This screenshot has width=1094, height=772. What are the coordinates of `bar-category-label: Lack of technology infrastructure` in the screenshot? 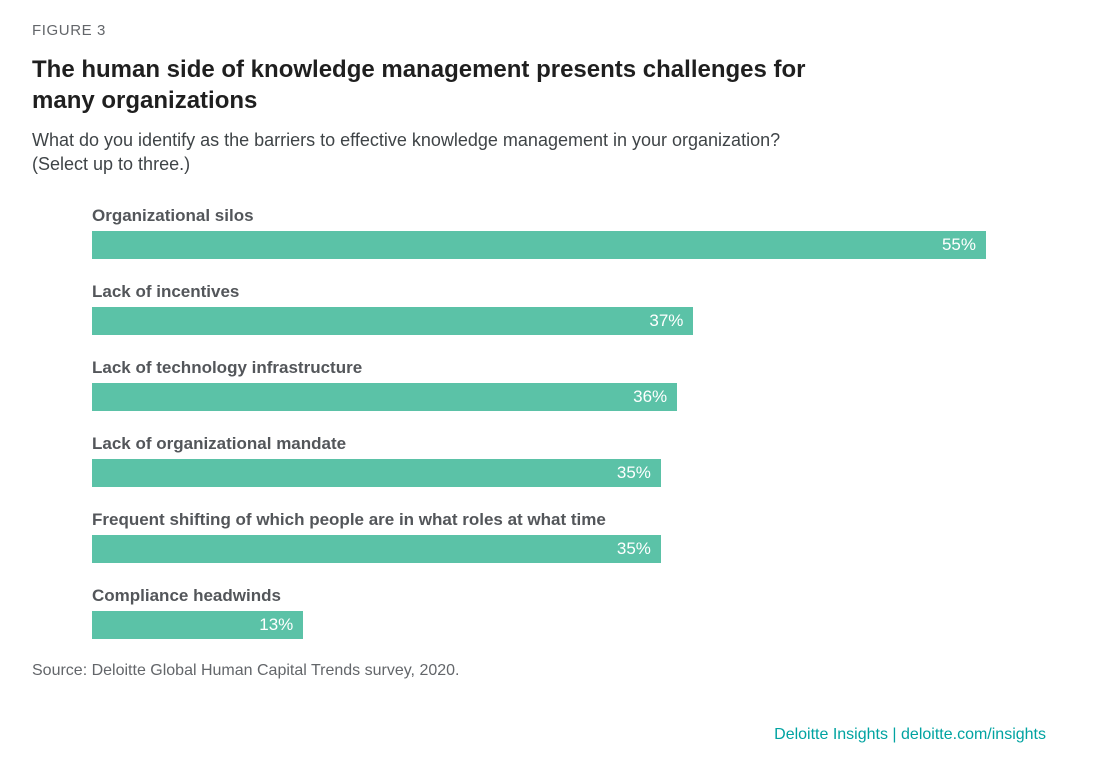 It's located at (227, 367).